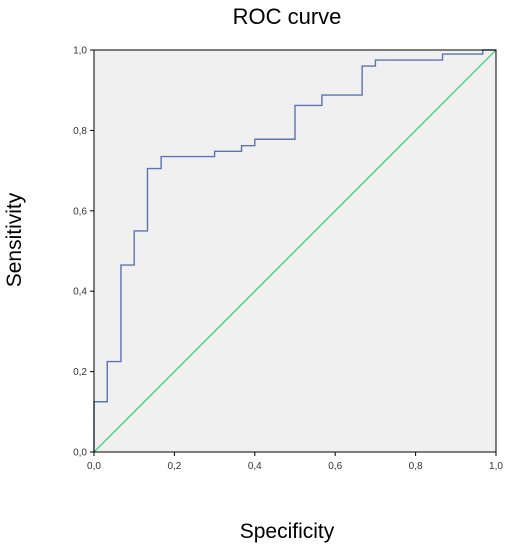 The height and width of the screenshot is (550, 507). Describe the element at coordinates (255, 466) in the screenshot. I see `x-tick-label: 0,4` at that location.